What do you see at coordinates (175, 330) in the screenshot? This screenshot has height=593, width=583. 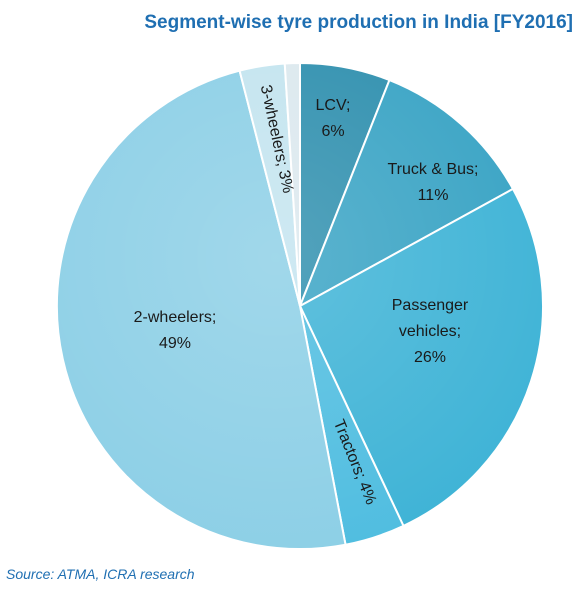 I see `slice-label-2-wheelers: 2-wheelers; 49%` at bounding box center [175, 330].